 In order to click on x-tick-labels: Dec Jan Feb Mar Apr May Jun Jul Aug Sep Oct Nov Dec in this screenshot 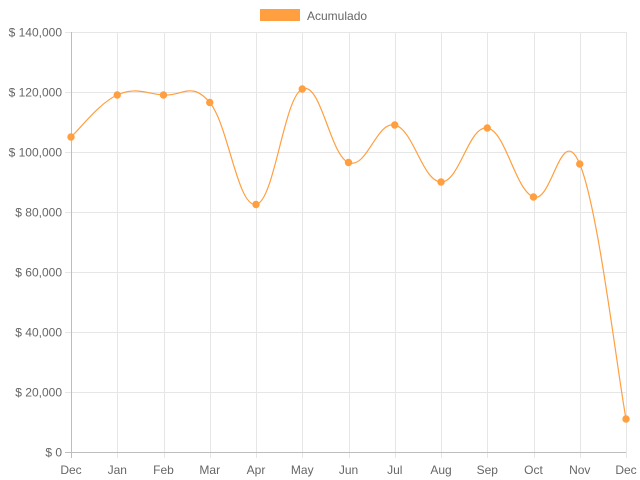, I will do `click(348, 470)`.